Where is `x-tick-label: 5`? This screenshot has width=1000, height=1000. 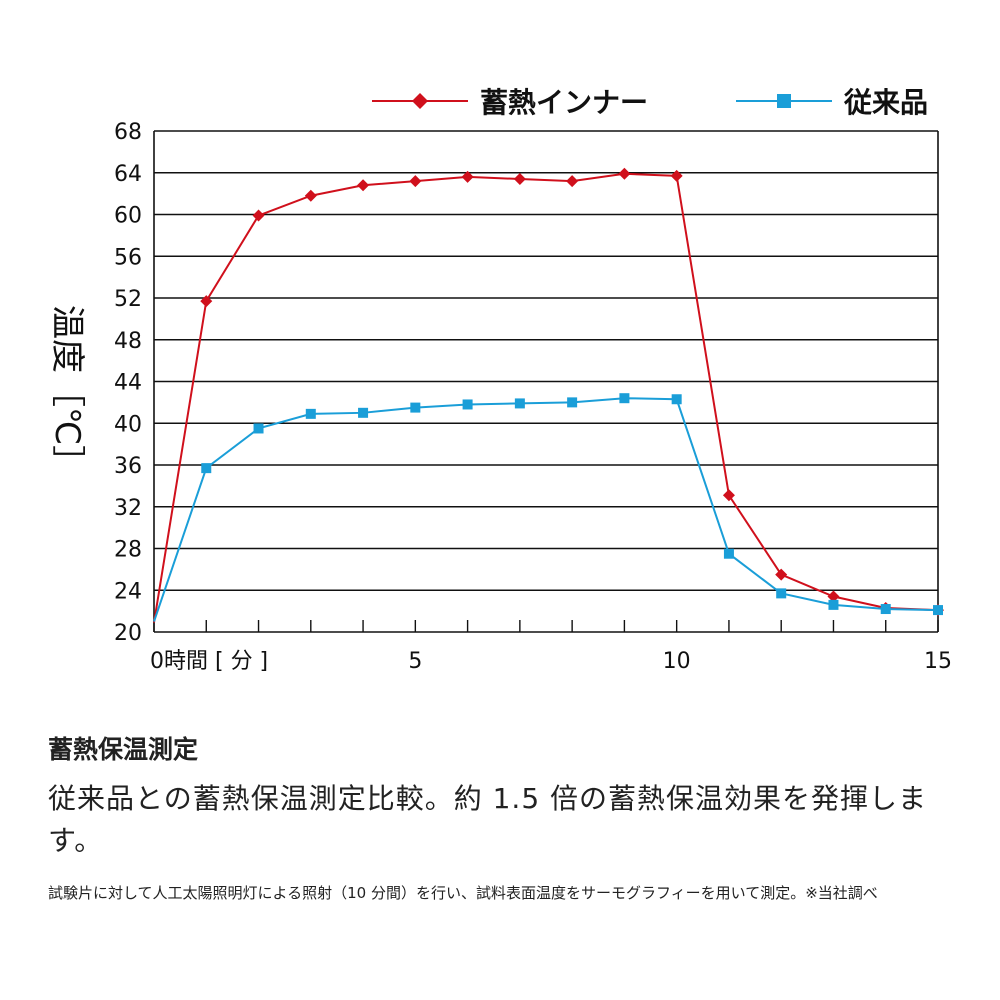
x-tick-label: 5 is located at coordinates (415, 661).